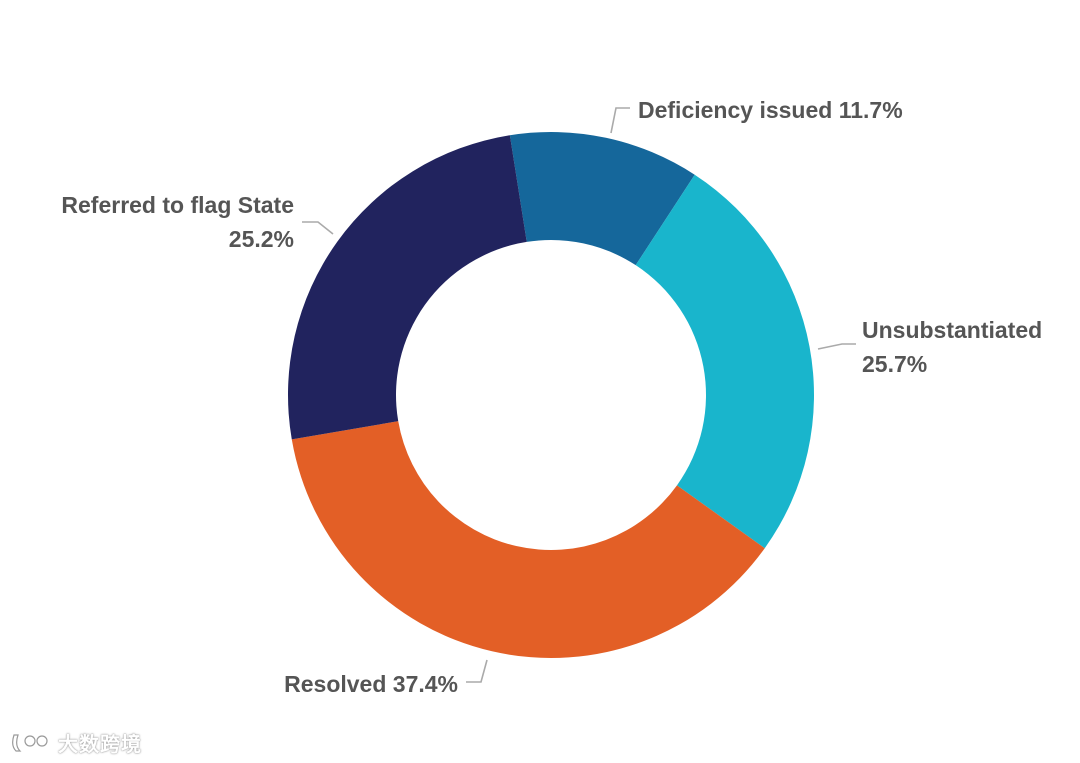  What do you see at coordinates (477, 671) in the screenshot?
I see `leader-line-resolved` at bounding box center [477, 671].